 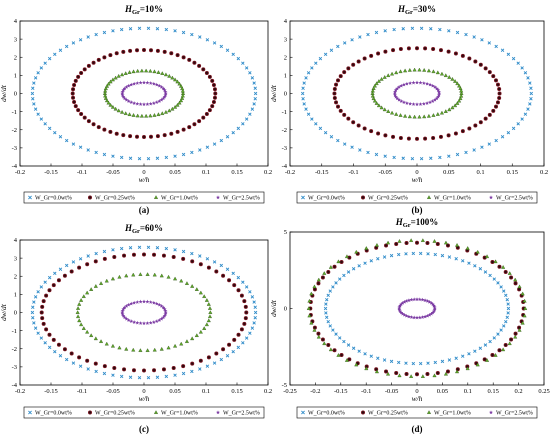 What do you see at coordinates (53, 414) in the screenshot?
I see `legend-label: W_Gr=0.0wt%` at bounding box center [53, 414].